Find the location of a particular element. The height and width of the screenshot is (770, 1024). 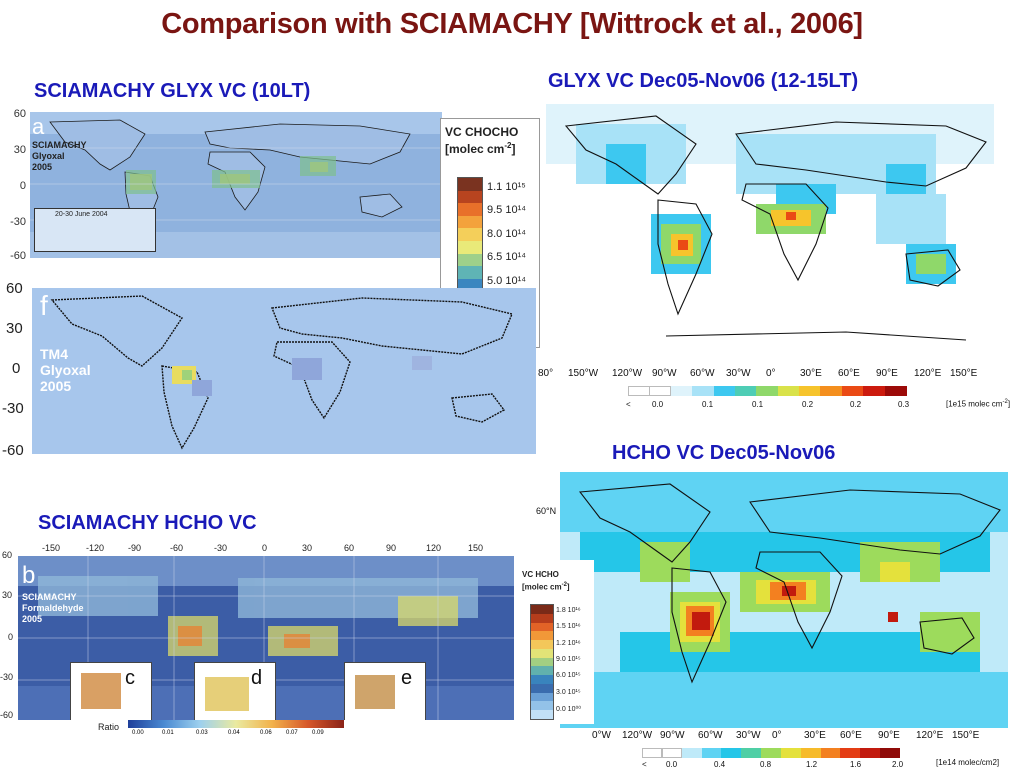

colorbar-label: 1.5 10¹⁶ is located at coordinates (568, 627).